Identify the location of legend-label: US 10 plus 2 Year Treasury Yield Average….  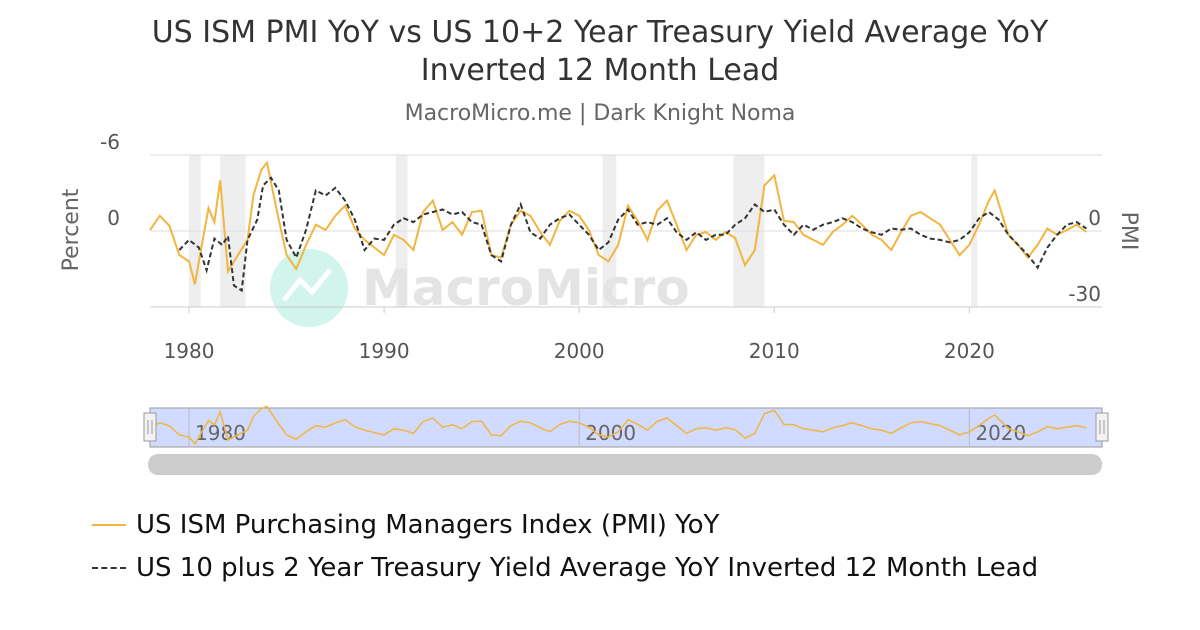
(587, 568).